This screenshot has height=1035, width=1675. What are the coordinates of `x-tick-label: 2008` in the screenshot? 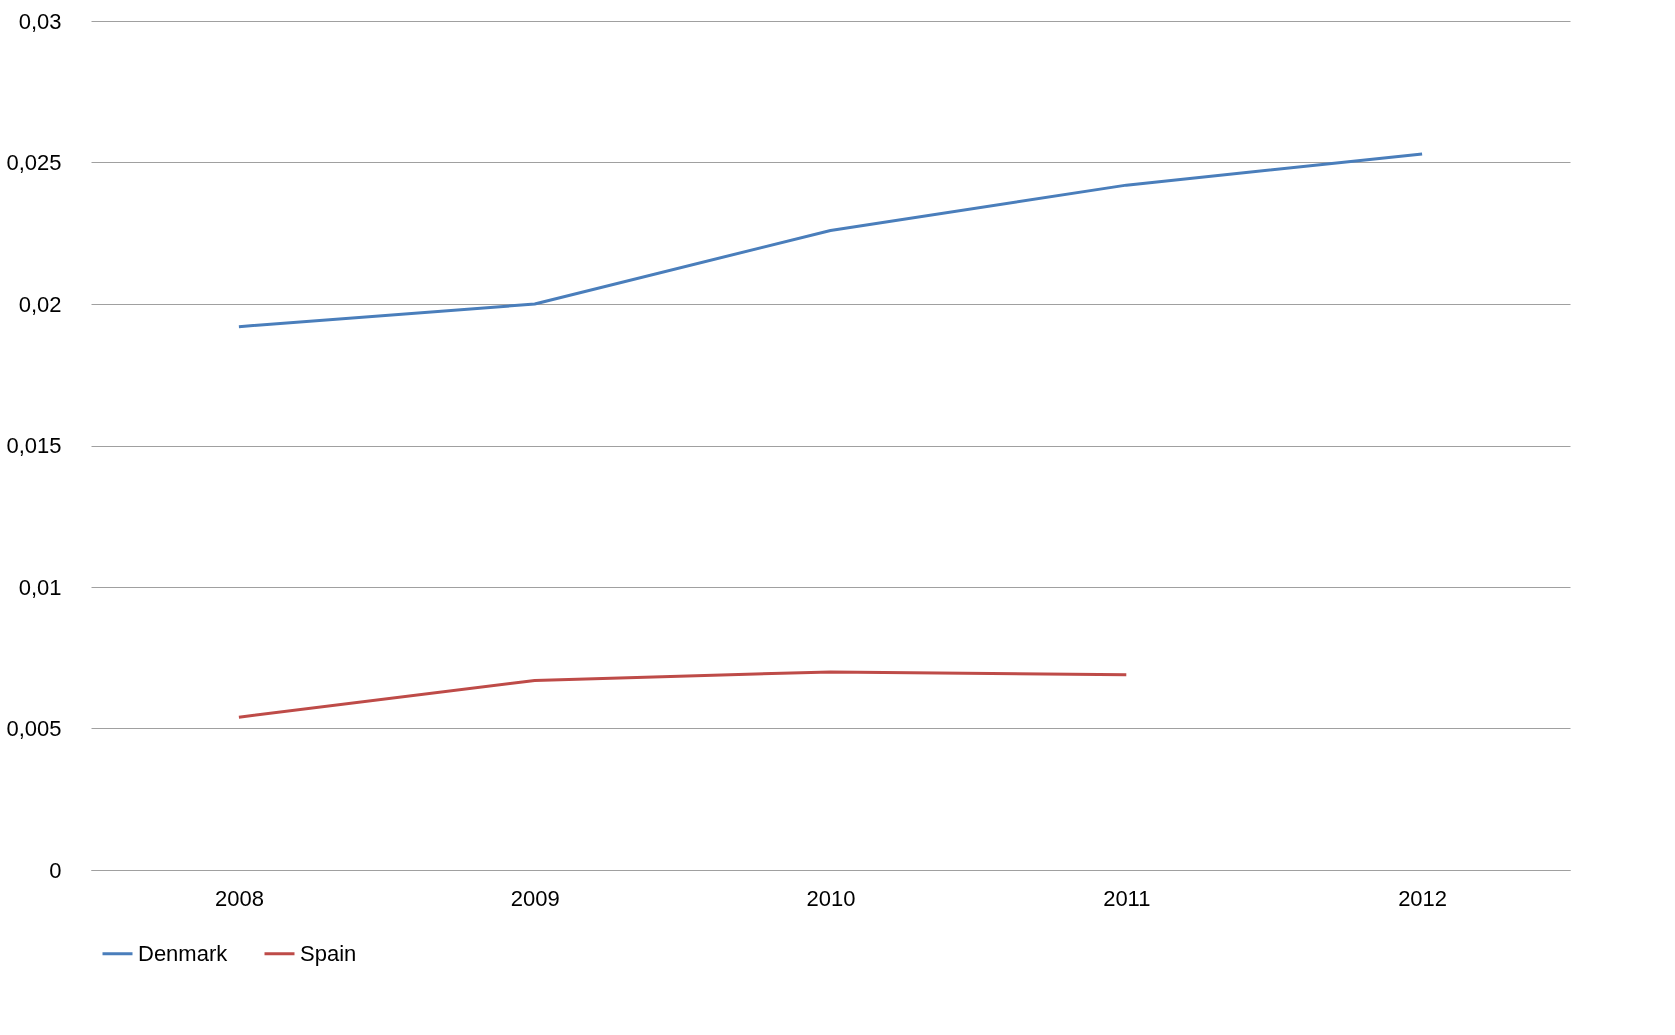 It's located at (239, 898).